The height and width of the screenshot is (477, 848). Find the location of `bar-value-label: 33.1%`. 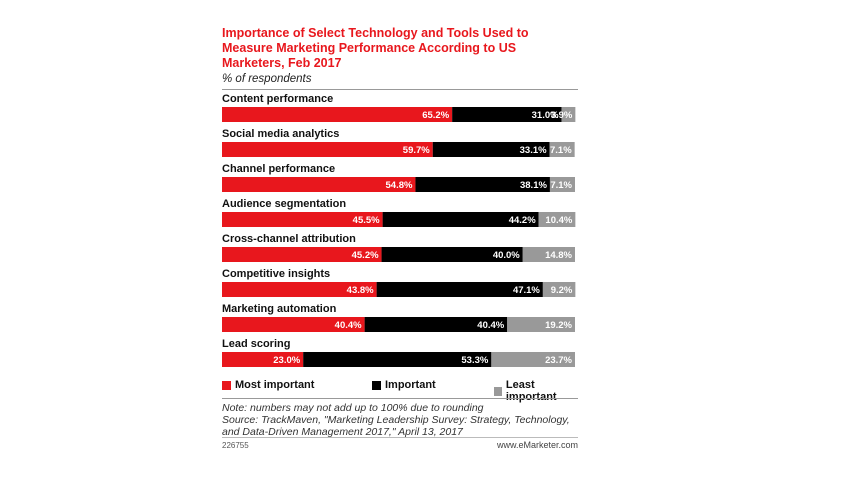

bar-value-label: 33.1% is located at coordinates (533, 150).